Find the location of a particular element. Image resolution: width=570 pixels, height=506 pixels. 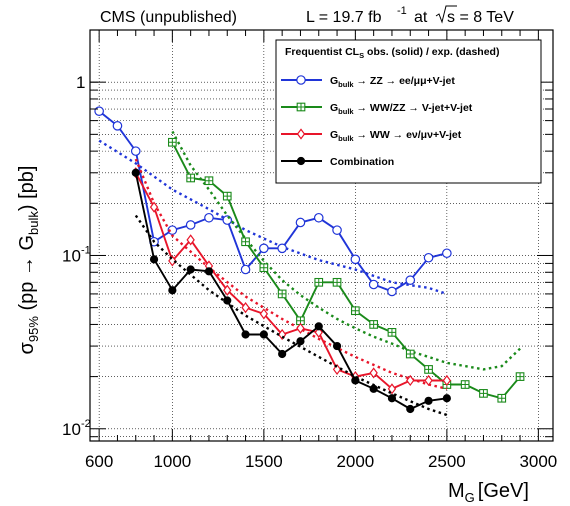

lumi-label: L = 19.7 fb is located at coordinates (344, 17).